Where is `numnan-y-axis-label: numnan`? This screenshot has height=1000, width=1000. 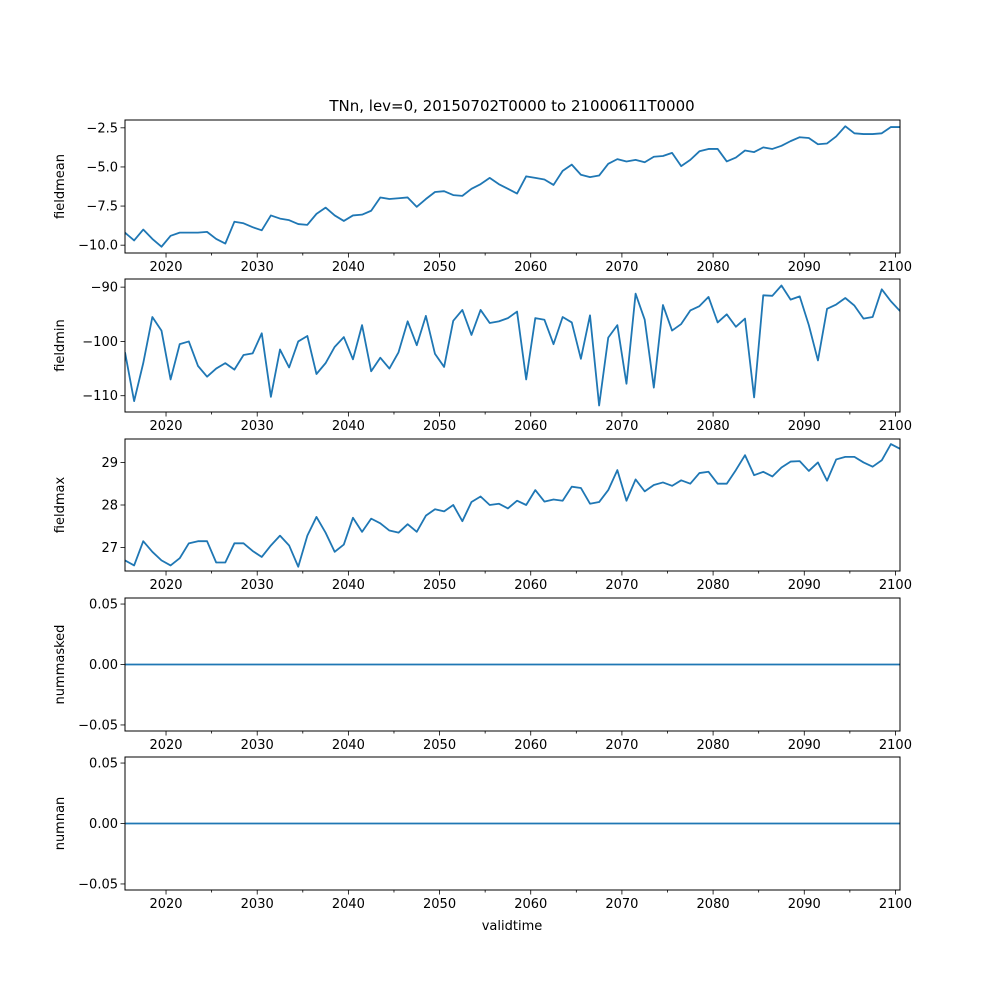
numnan-y-axis-label: numnan is located at coordinates (60, 824).